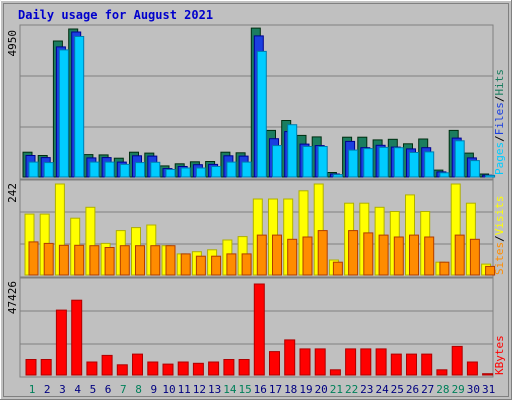  What do you see at coordinates (275, 389) in the screenshot?
I see `x-tick-label-17: 17` at bounding box center [275, 389].